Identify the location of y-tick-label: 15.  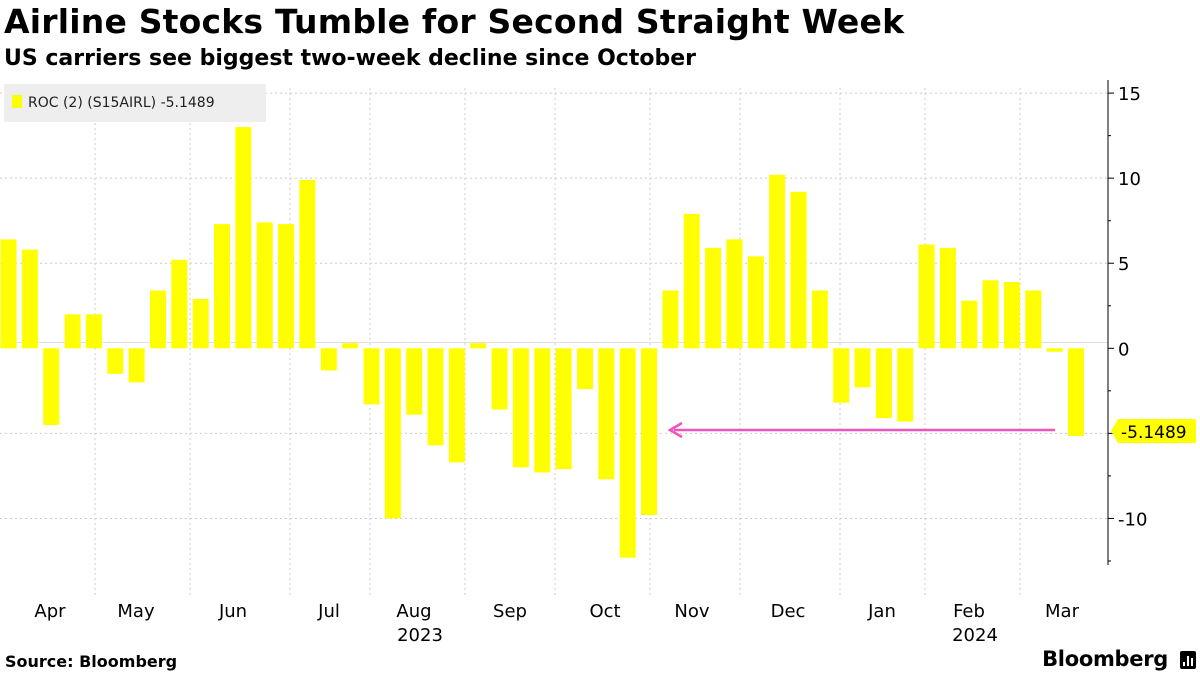
(1129, 94).